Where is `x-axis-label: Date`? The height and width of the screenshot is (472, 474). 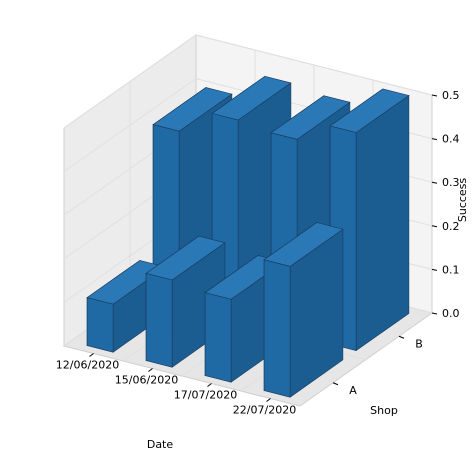 x-axis-label: Date is located at coordinates (160, 444).